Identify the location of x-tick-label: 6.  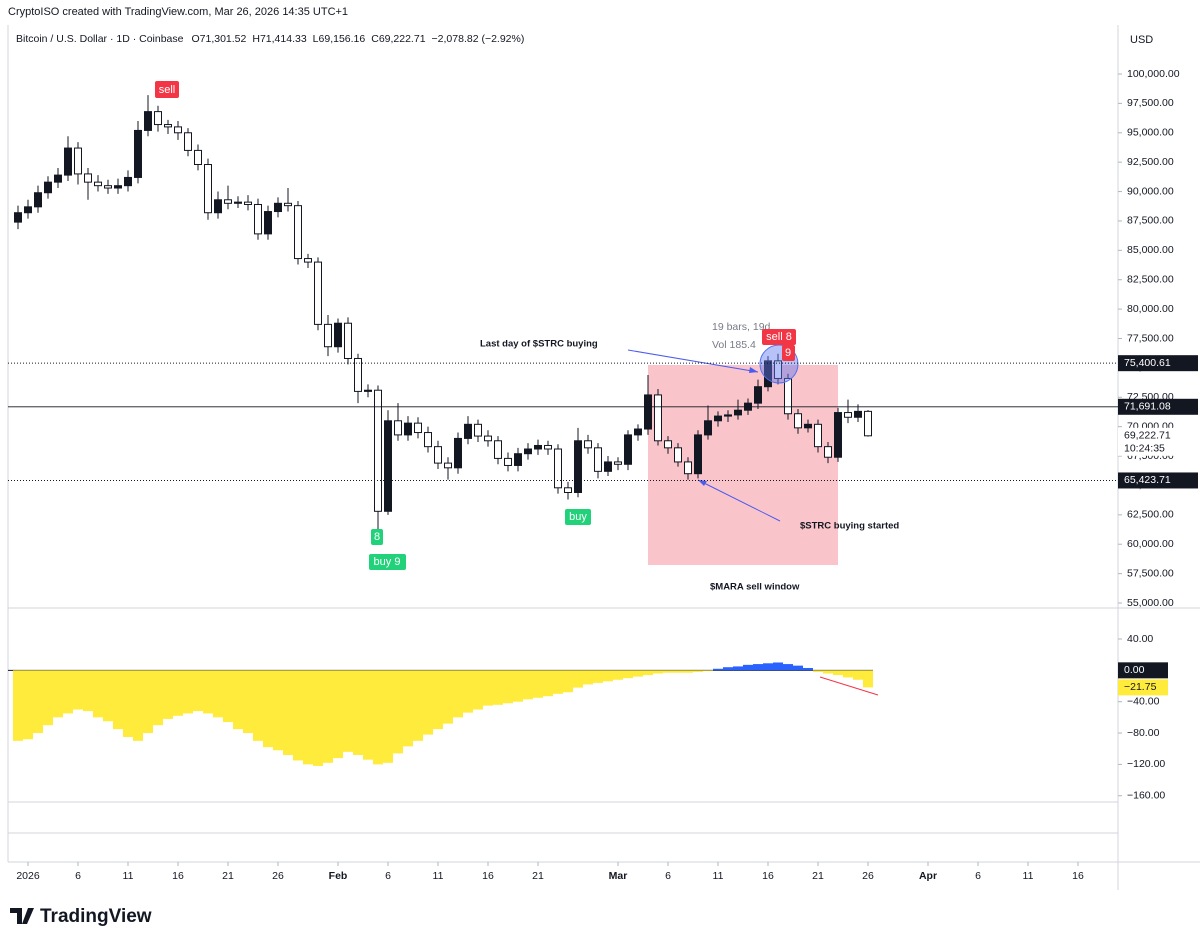
(78, 876).